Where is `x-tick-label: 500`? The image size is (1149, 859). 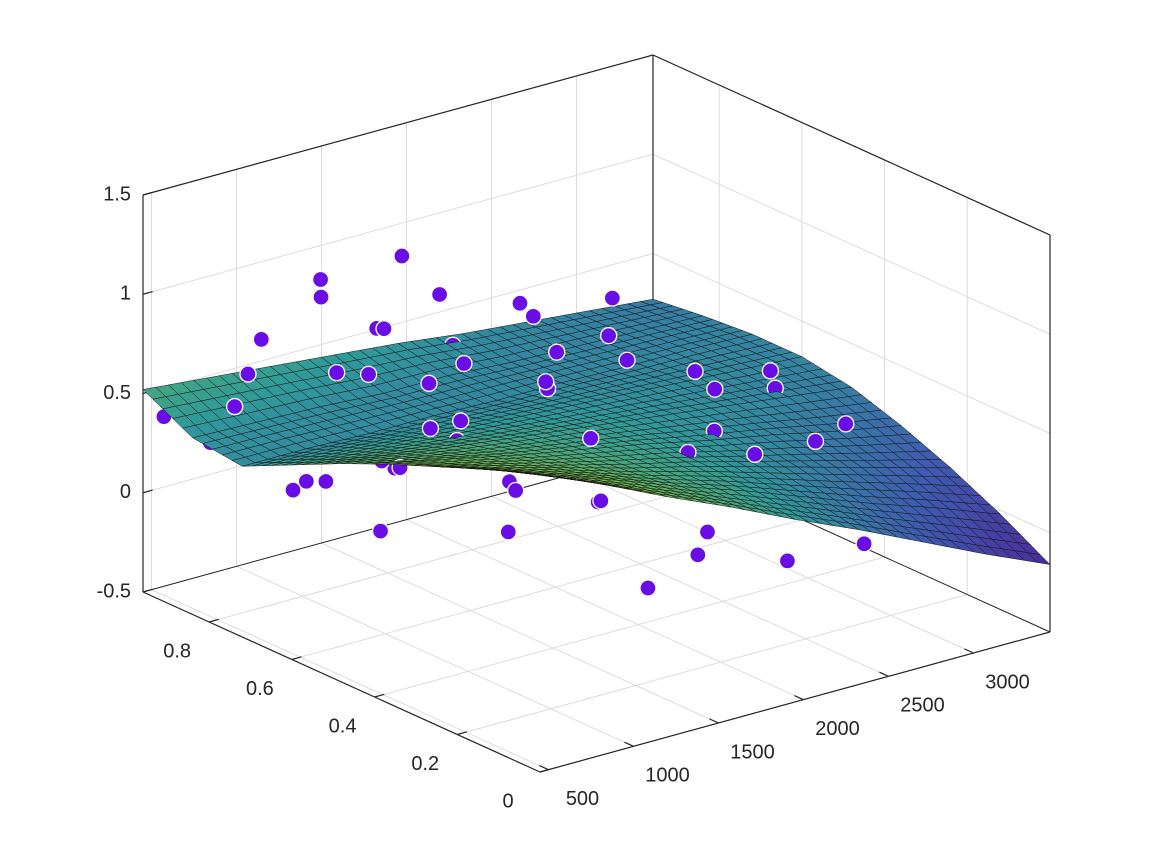
x-tick-label: 500 is located at coordinates (582, 799).